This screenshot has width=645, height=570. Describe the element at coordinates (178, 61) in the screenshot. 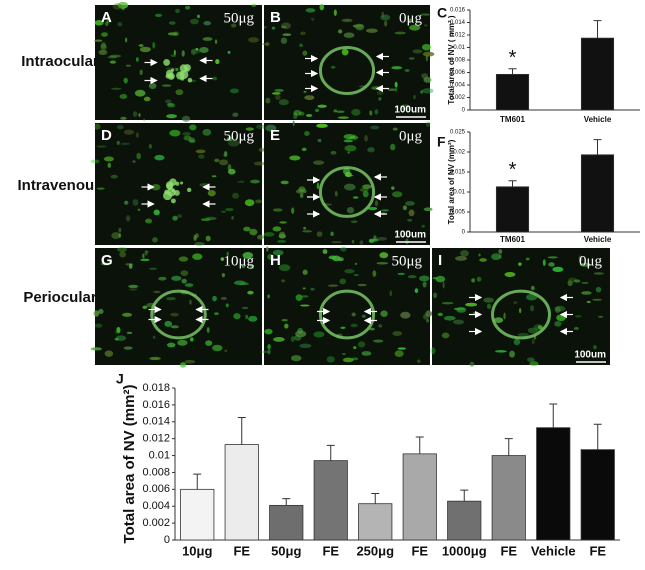

I see `micrograph: A 50μg` at that location.